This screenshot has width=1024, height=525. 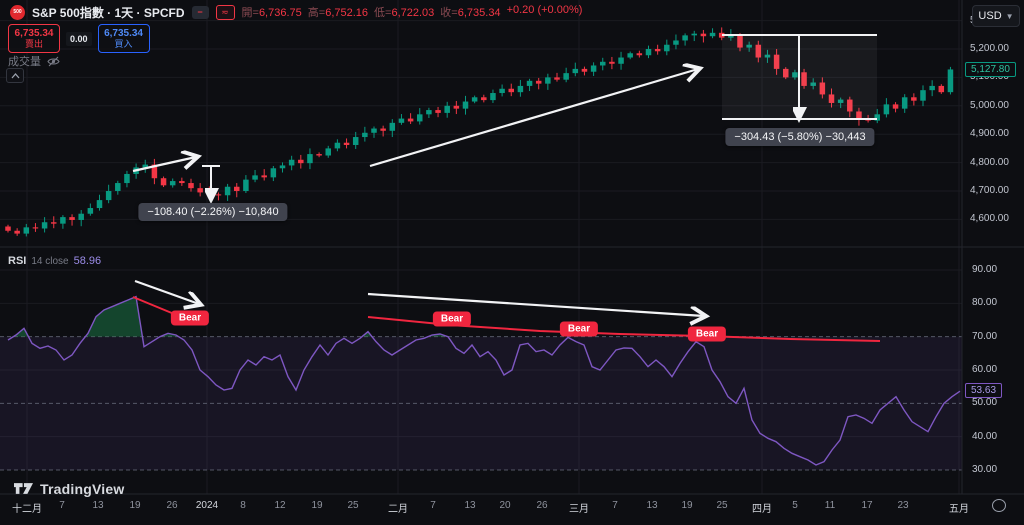 I want to click on buy-button: 6,735.34 買入, so click(x=123, y=38).